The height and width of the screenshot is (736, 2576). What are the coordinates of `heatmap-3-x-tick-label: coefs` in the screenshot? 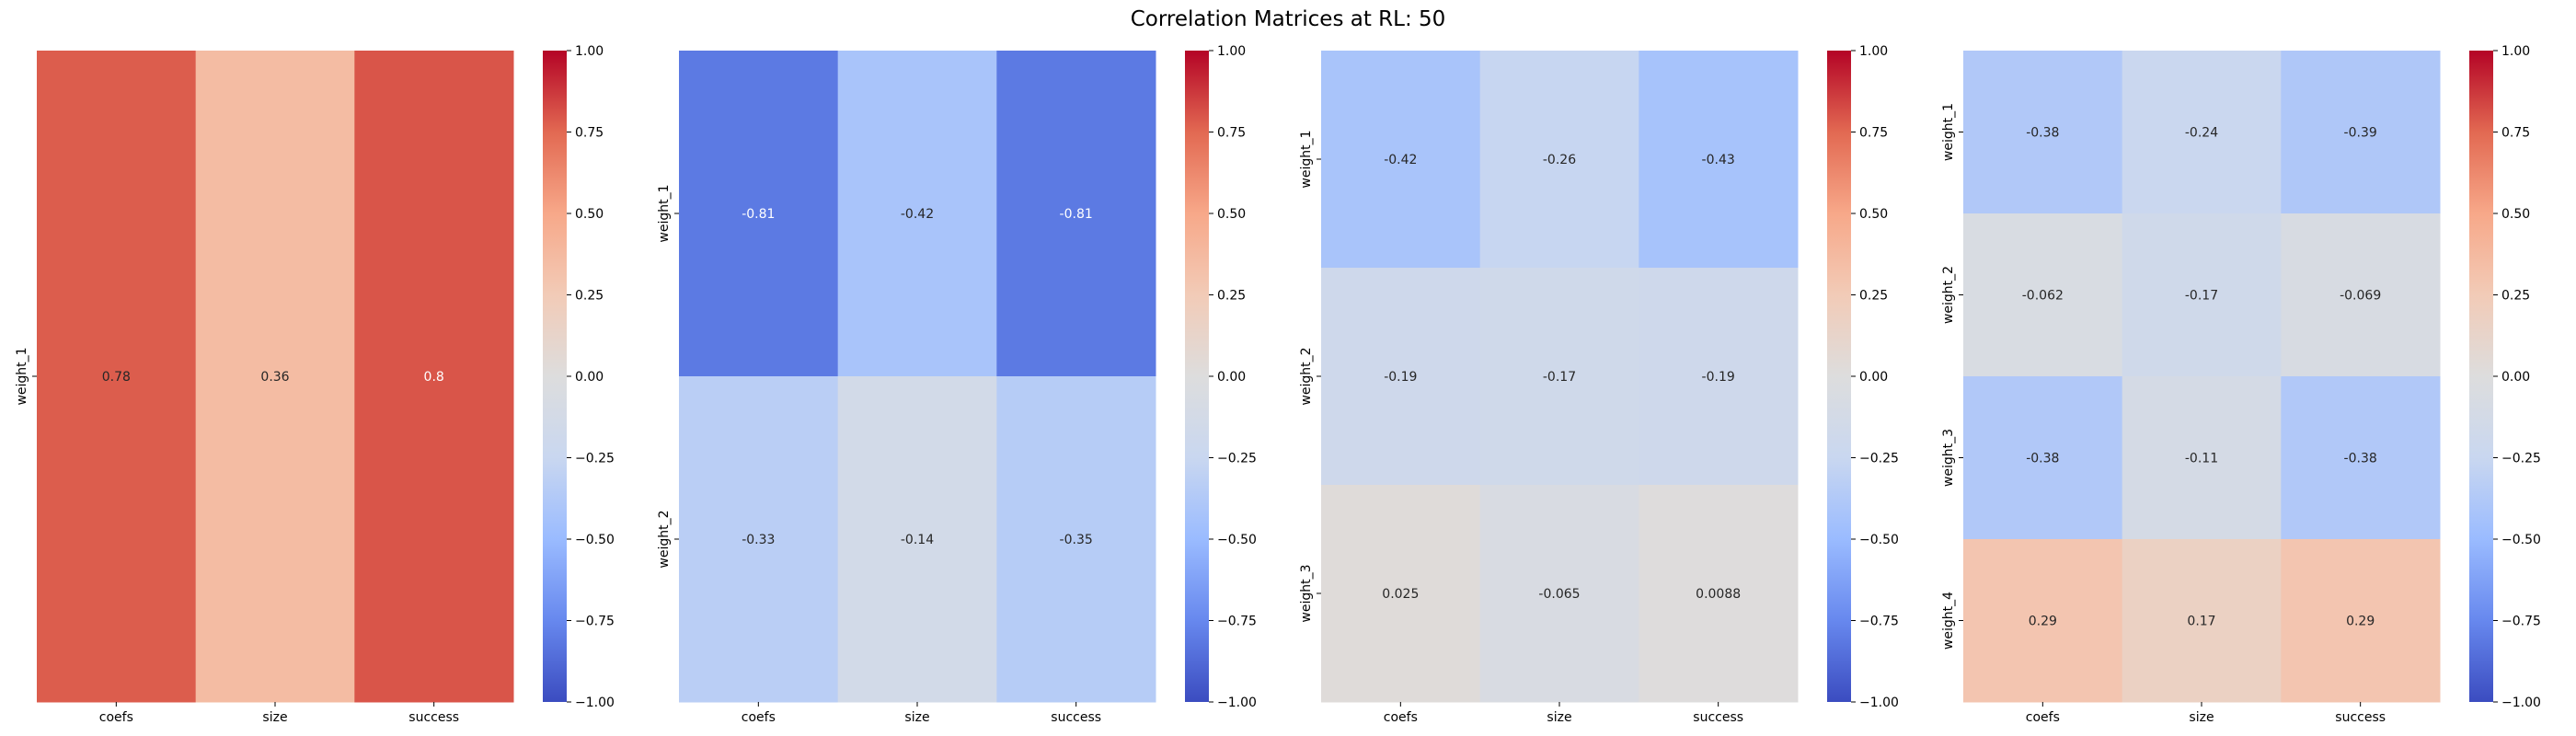 It's located at (1401, 717).